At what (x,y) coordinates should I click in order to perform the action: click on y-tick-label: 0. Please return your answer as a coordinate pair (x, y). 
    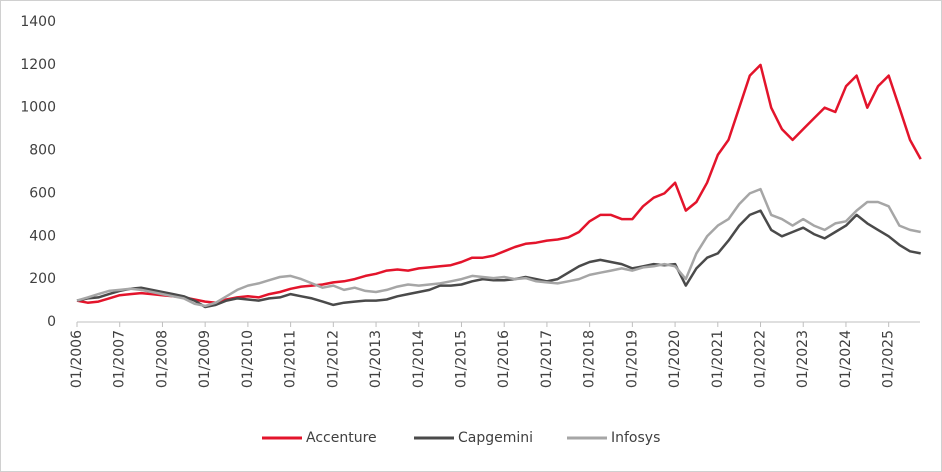
    Looking at the image, I should click on (51, 322).